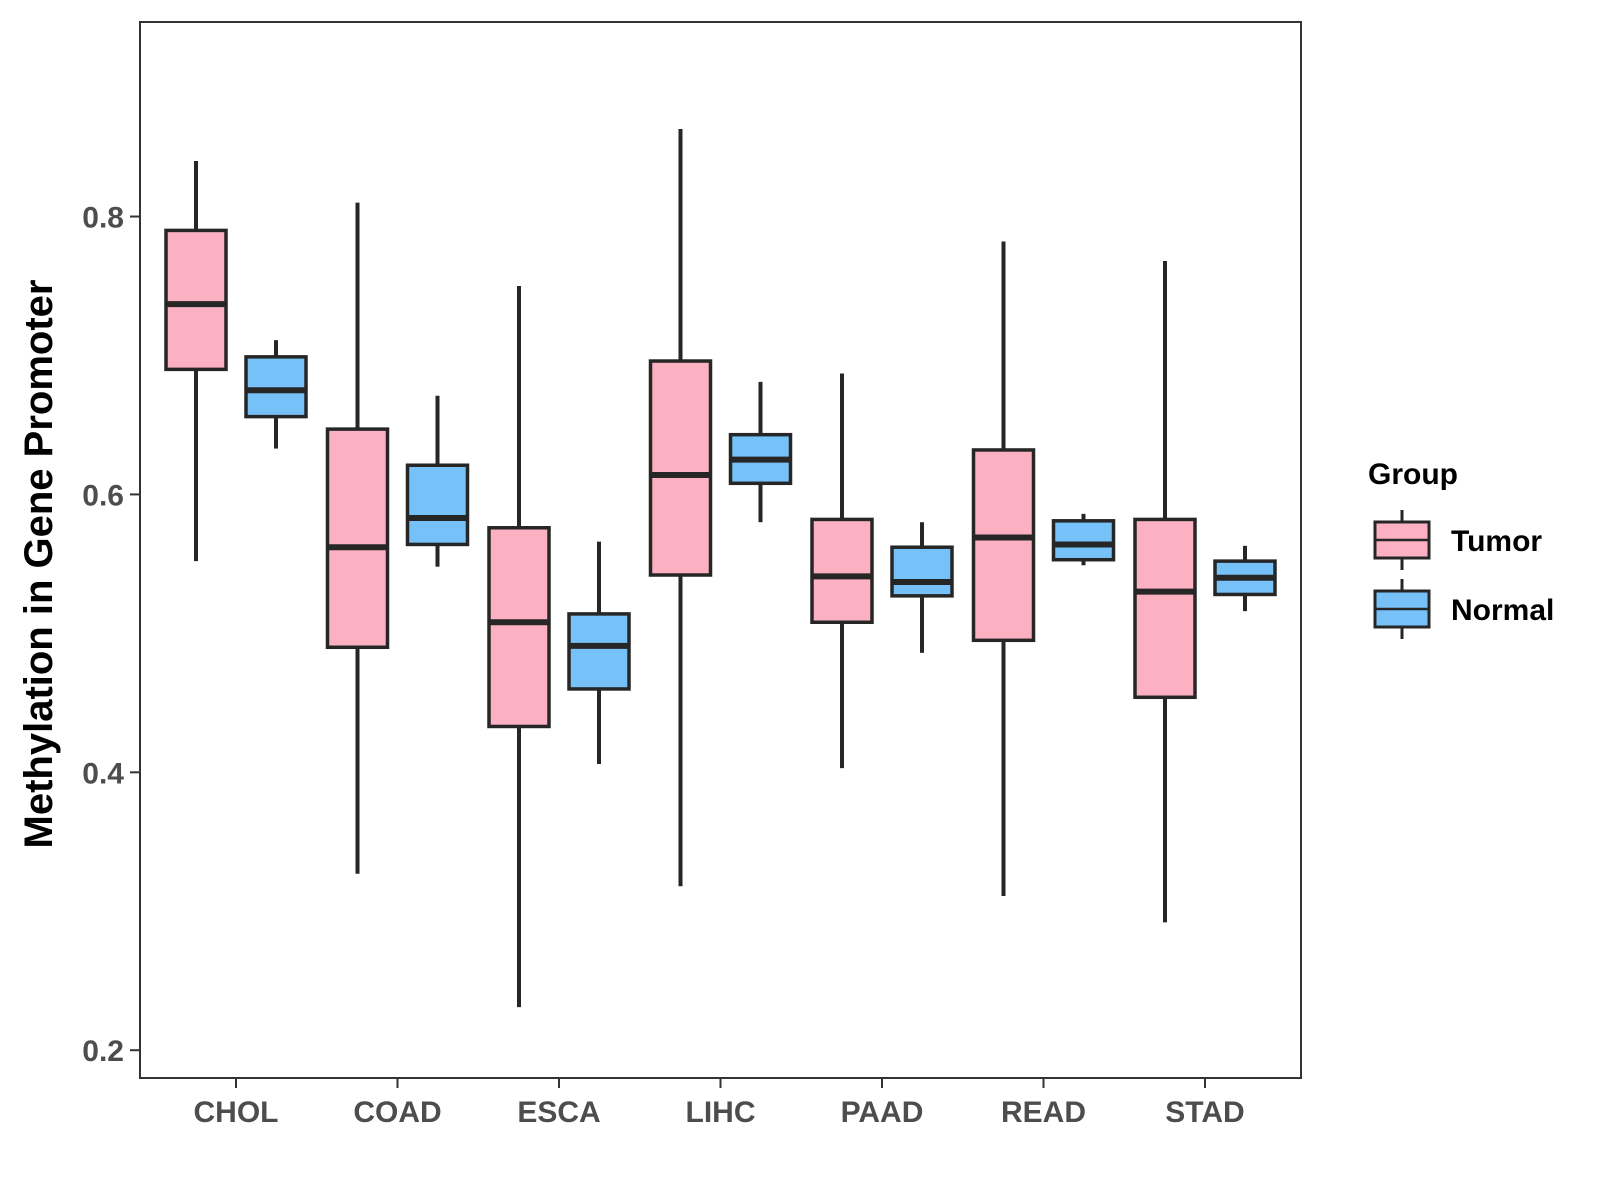 The width and height of the screenshot is (1600, 1200). I want to click on box-stad-normal, so click(1245, 578).